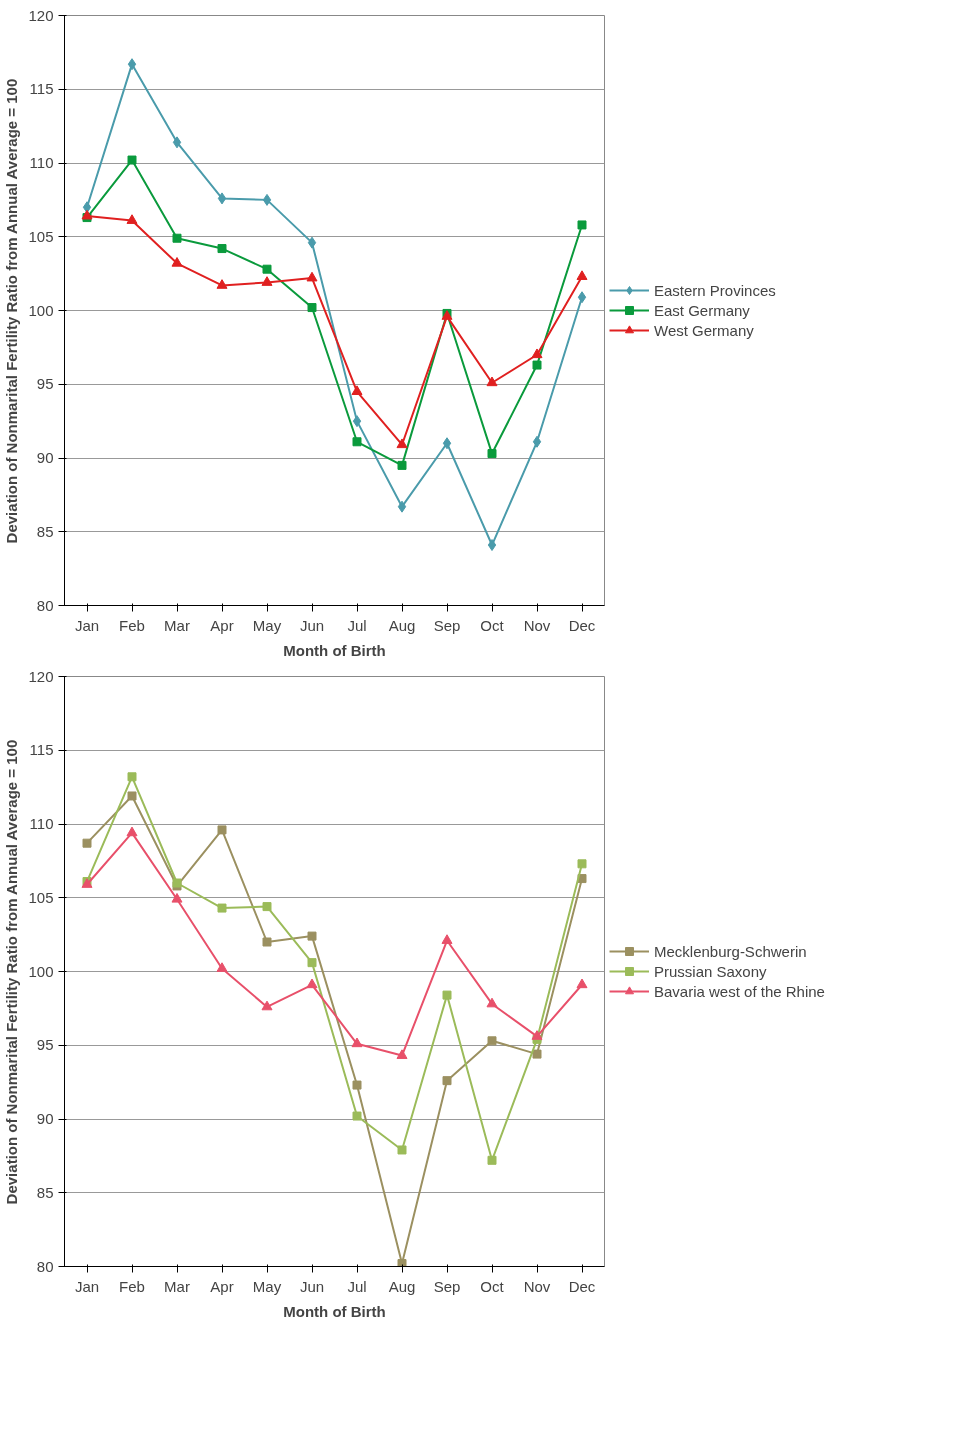 The height and width of the screenshot is (1432, 962). Describe the element at coordinates (702, 310) in the screenshot. I see `legend-label: East Germany` at that location.